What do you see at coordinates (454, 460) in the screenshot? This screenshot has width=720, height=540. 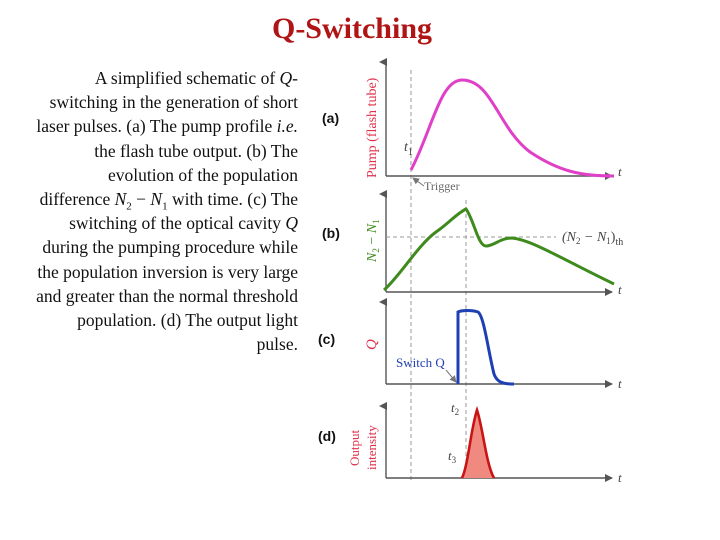 I see `t3-subscript: 3` at bounding box center [454, 460].